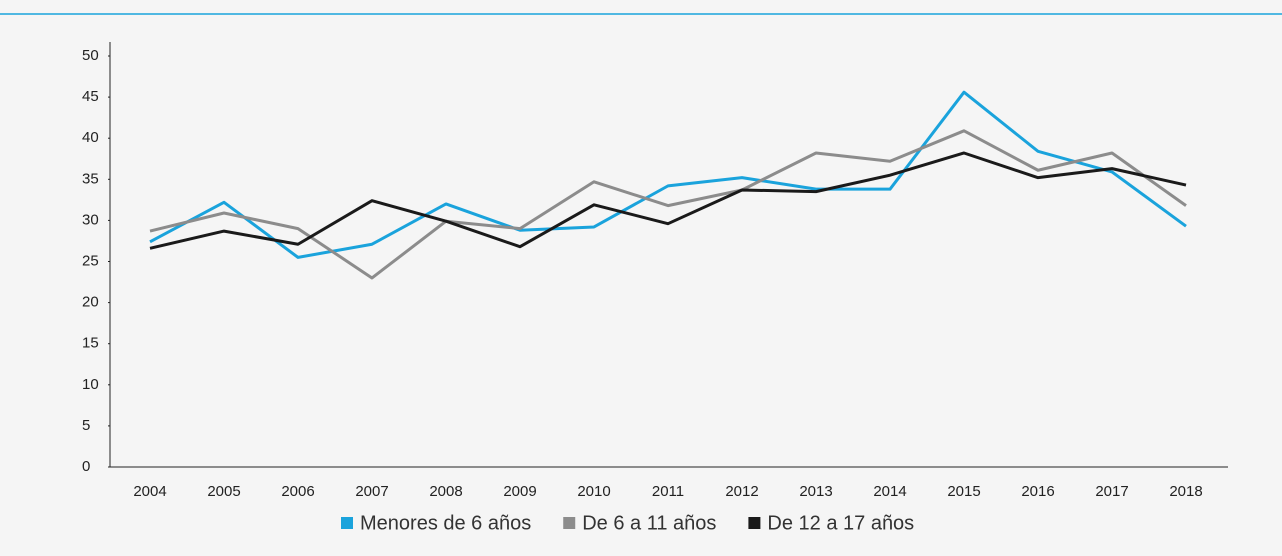 The image size is (1282, 556). Describe the element at coordinates (223, 491) in the screenshot. I see `x-tick-label: 2005` at that location.